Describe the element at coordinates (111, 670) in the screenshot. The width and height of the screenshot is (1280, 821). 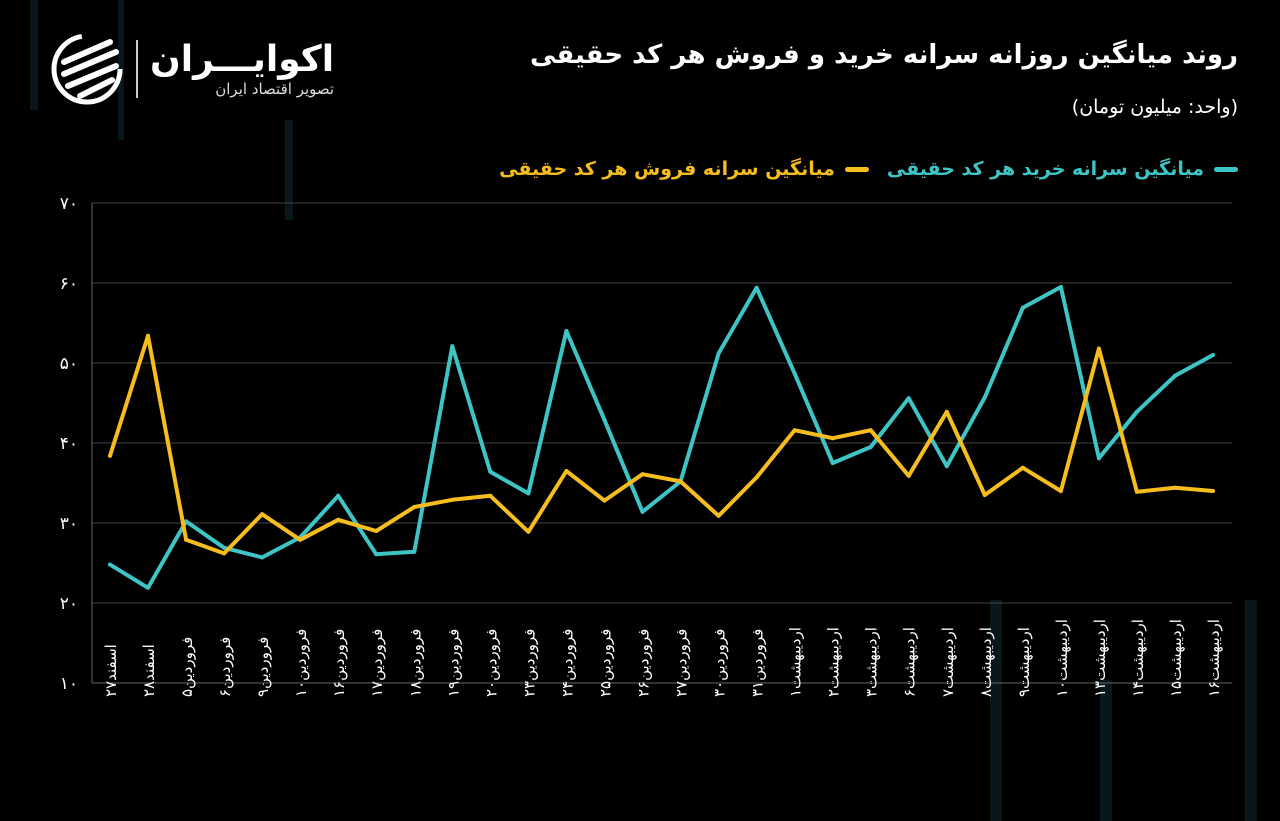
I see `x-tick-label: اسفند۲۷` at that location.